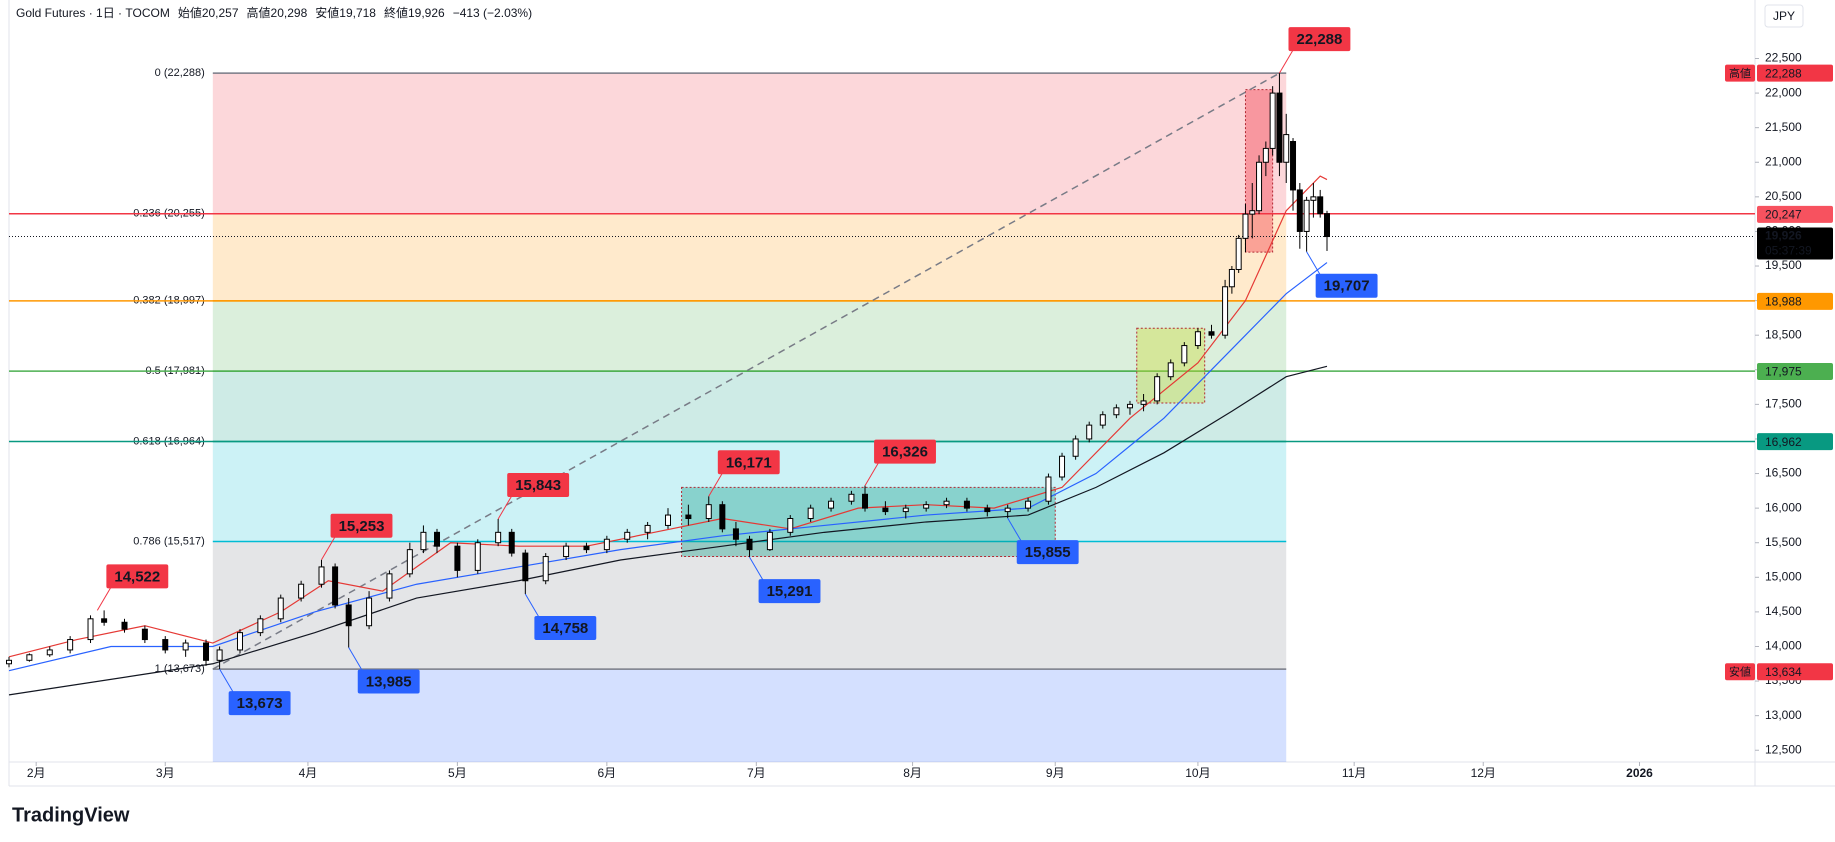 This screenshot has height=842, width=1835. What do you see at coordinates (1783, 161) in the screenshot?
I see `y-tick-label: 21,000` at bounding box center [1783, 161].